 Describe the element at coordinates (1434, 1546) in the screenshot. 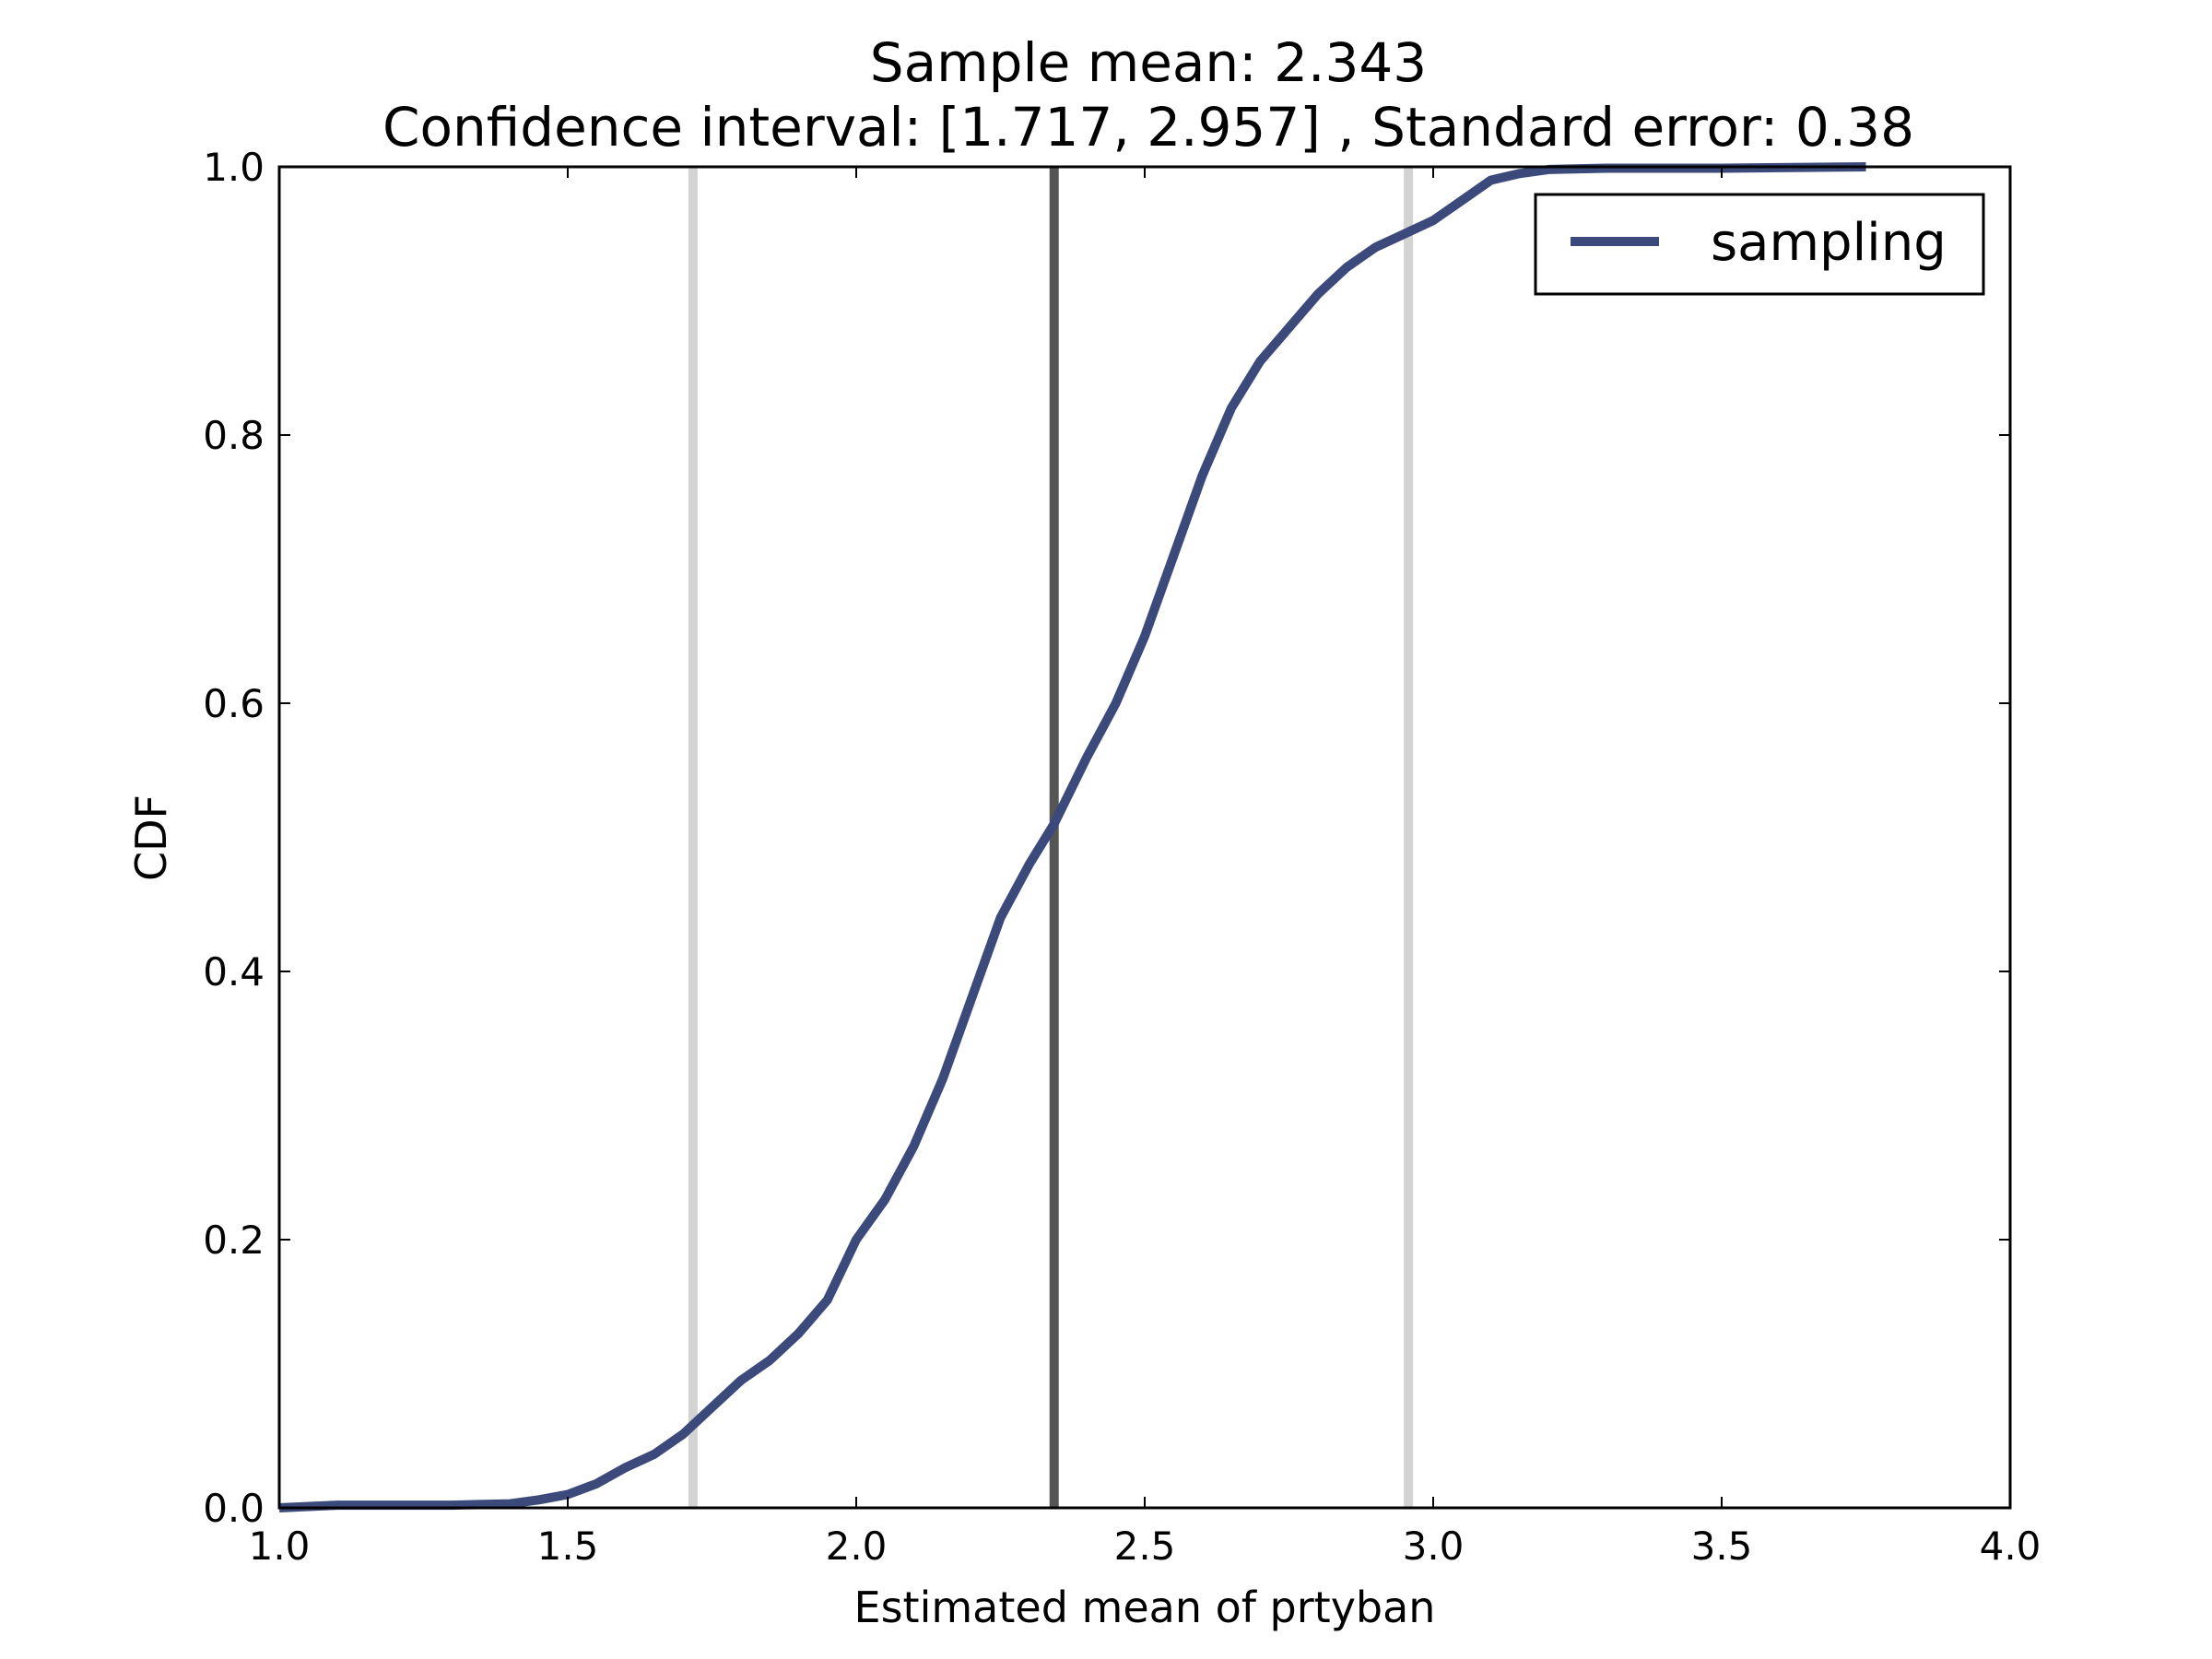

I see `x-tick-label-4: 3.0` at that location.